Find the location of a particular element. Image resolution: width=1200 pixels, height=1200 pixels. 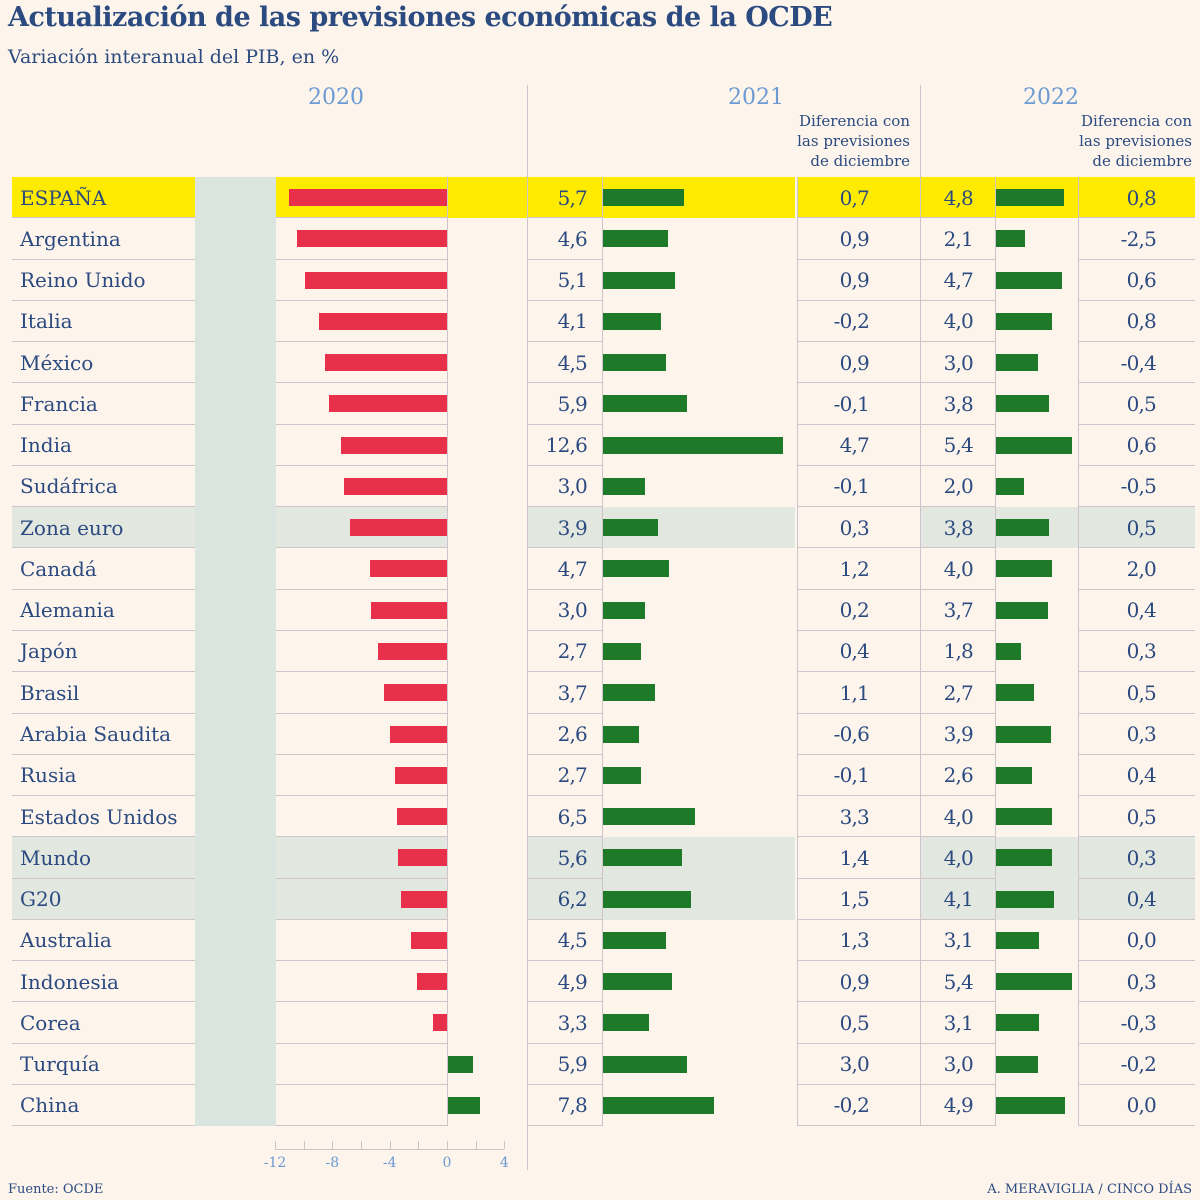

value-2022: 1,8 is located at coordinates (958, 651).